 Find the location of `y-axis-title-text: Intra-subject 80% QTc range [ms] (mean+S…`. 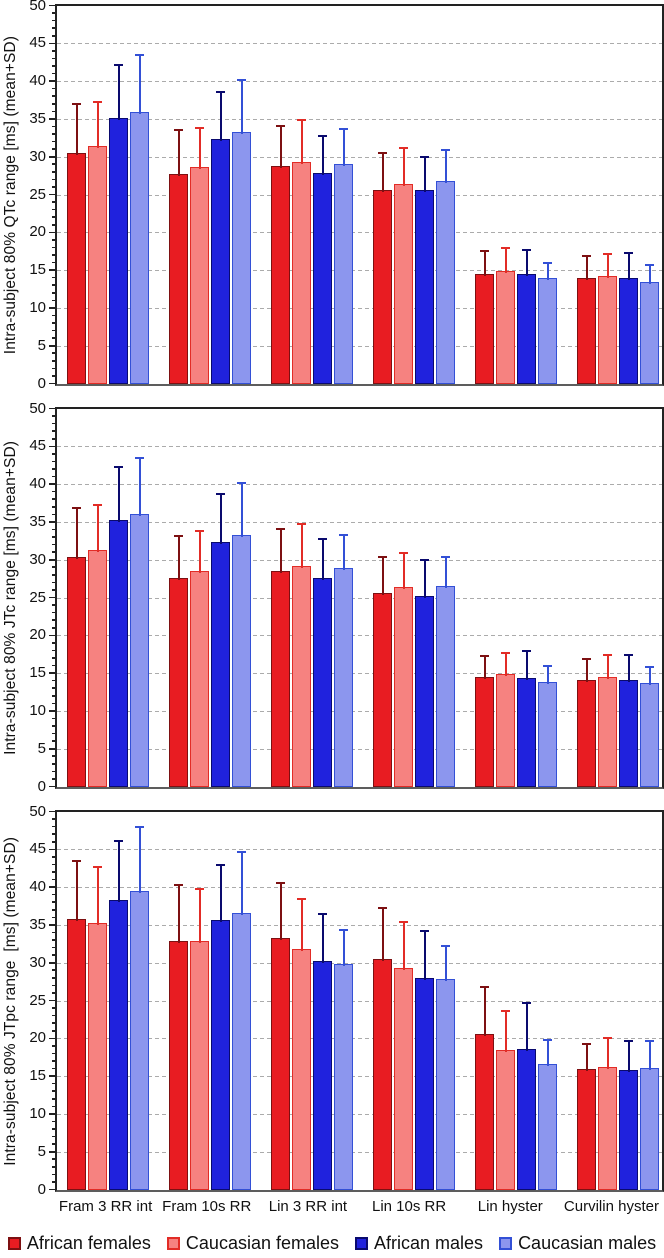

y-axis-title-text: Intra-subject 80% QTc range [ms] (mean+S… is located at coordinates (10, 195).